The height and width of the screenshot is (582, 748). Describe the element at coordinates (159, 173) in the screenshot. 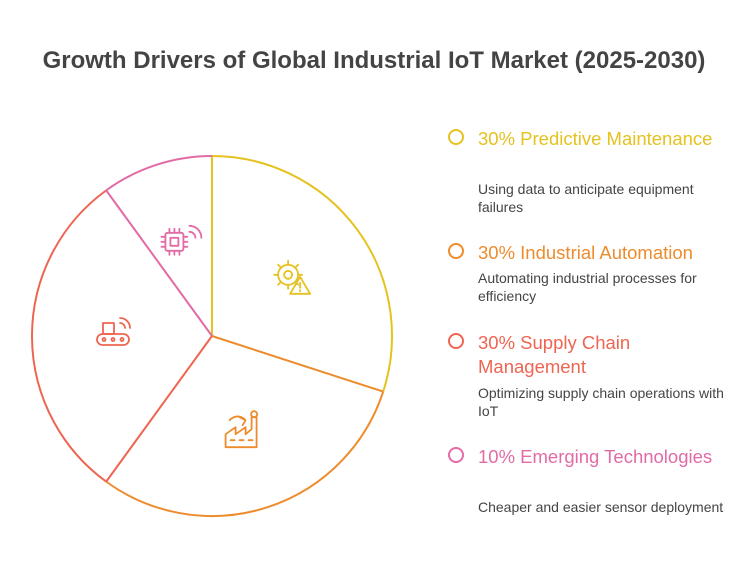

I see `slice-emerging-technologies` at that location.